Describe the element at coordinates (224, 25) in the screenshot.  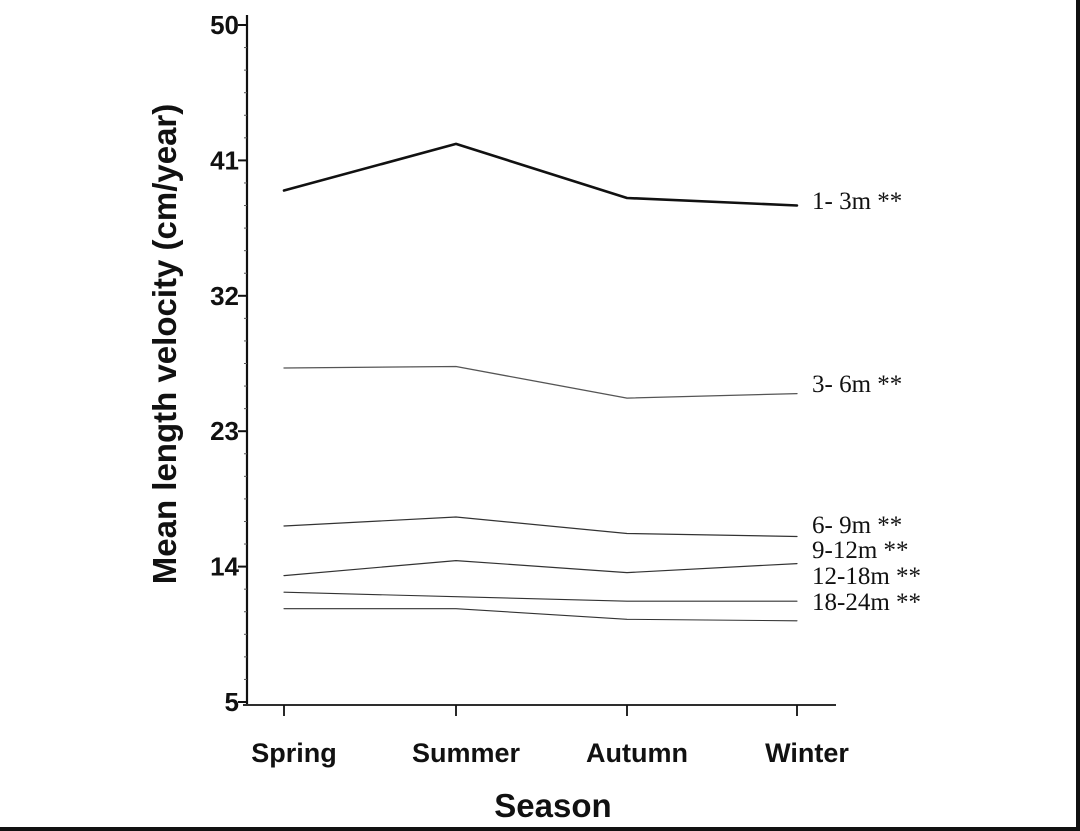
I see `y-tick-label: 50` at that location.